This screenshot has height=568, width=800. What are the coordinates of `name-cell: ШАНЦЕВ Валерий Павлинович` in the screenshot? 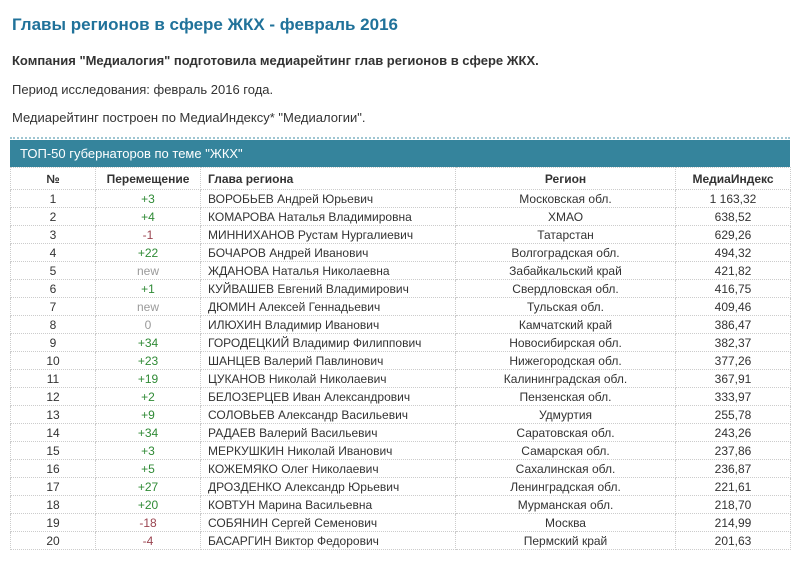 It's located at (328, 360).